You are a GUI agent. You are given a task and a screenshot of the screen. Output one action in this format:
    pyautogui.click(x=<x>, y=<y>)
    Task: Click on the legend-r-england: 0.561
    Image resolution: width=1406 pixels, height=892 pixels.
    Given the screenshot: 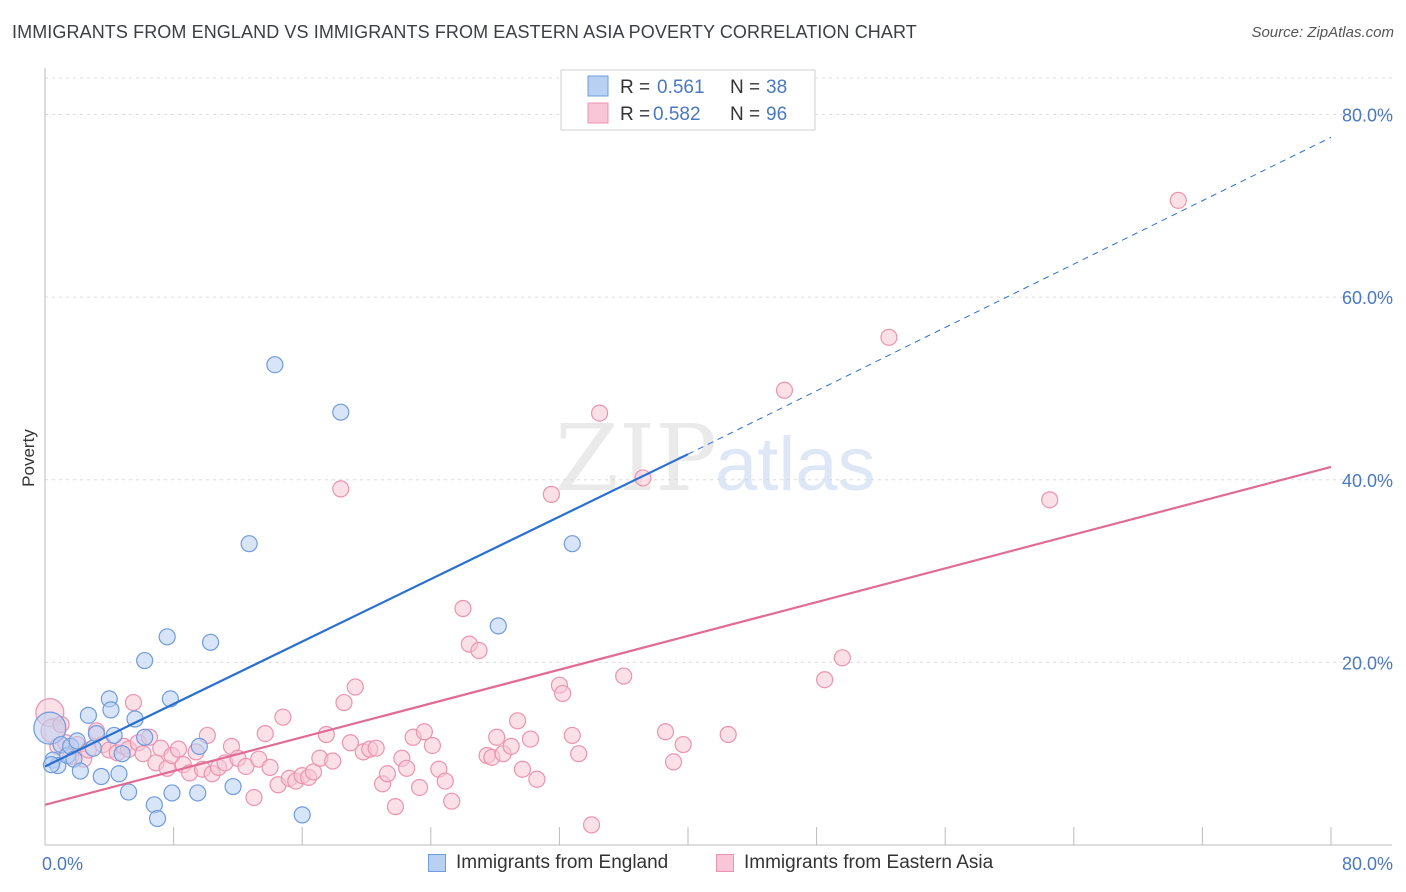 What is the action you would take?
    pyautogui.click(x=681, y=87)
    